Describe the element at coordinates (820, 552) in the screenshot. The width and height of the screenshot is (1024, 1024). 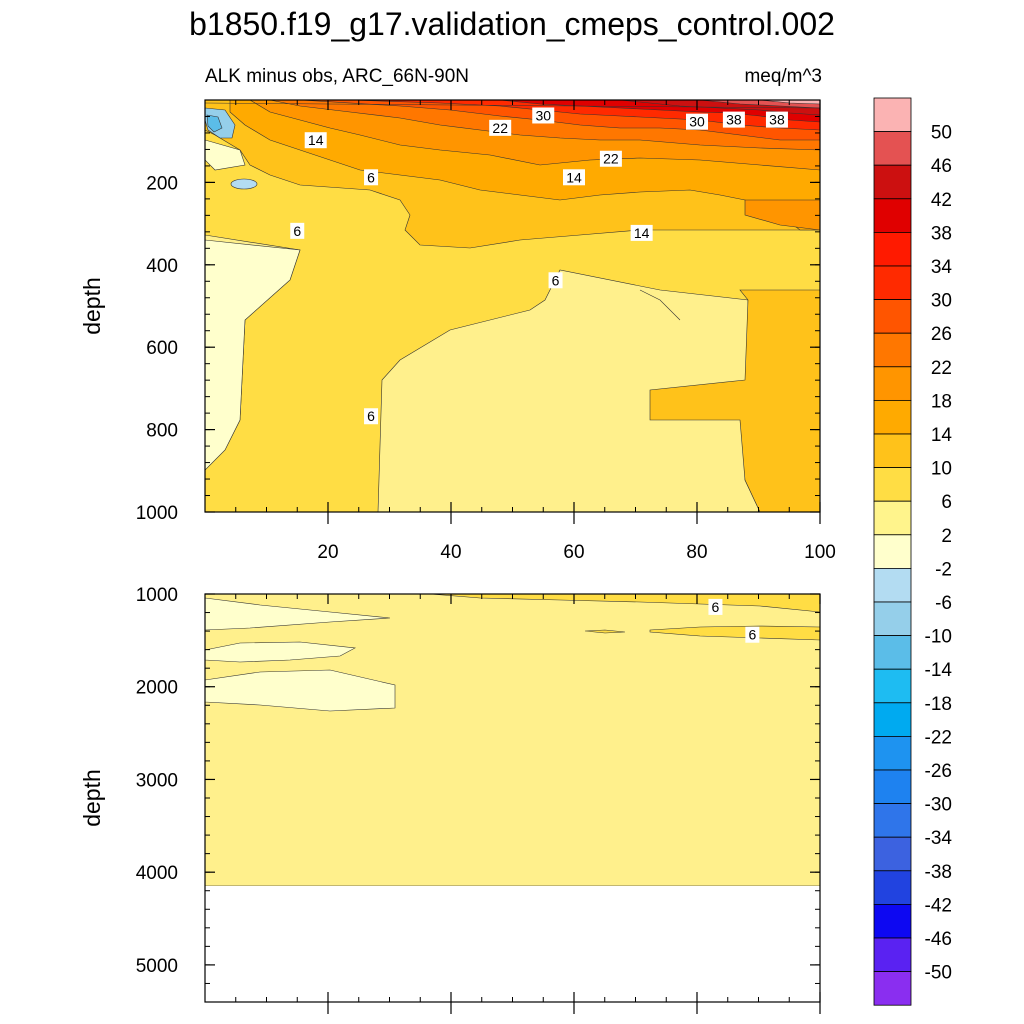
I see `x-tick-label: 100` at that location.